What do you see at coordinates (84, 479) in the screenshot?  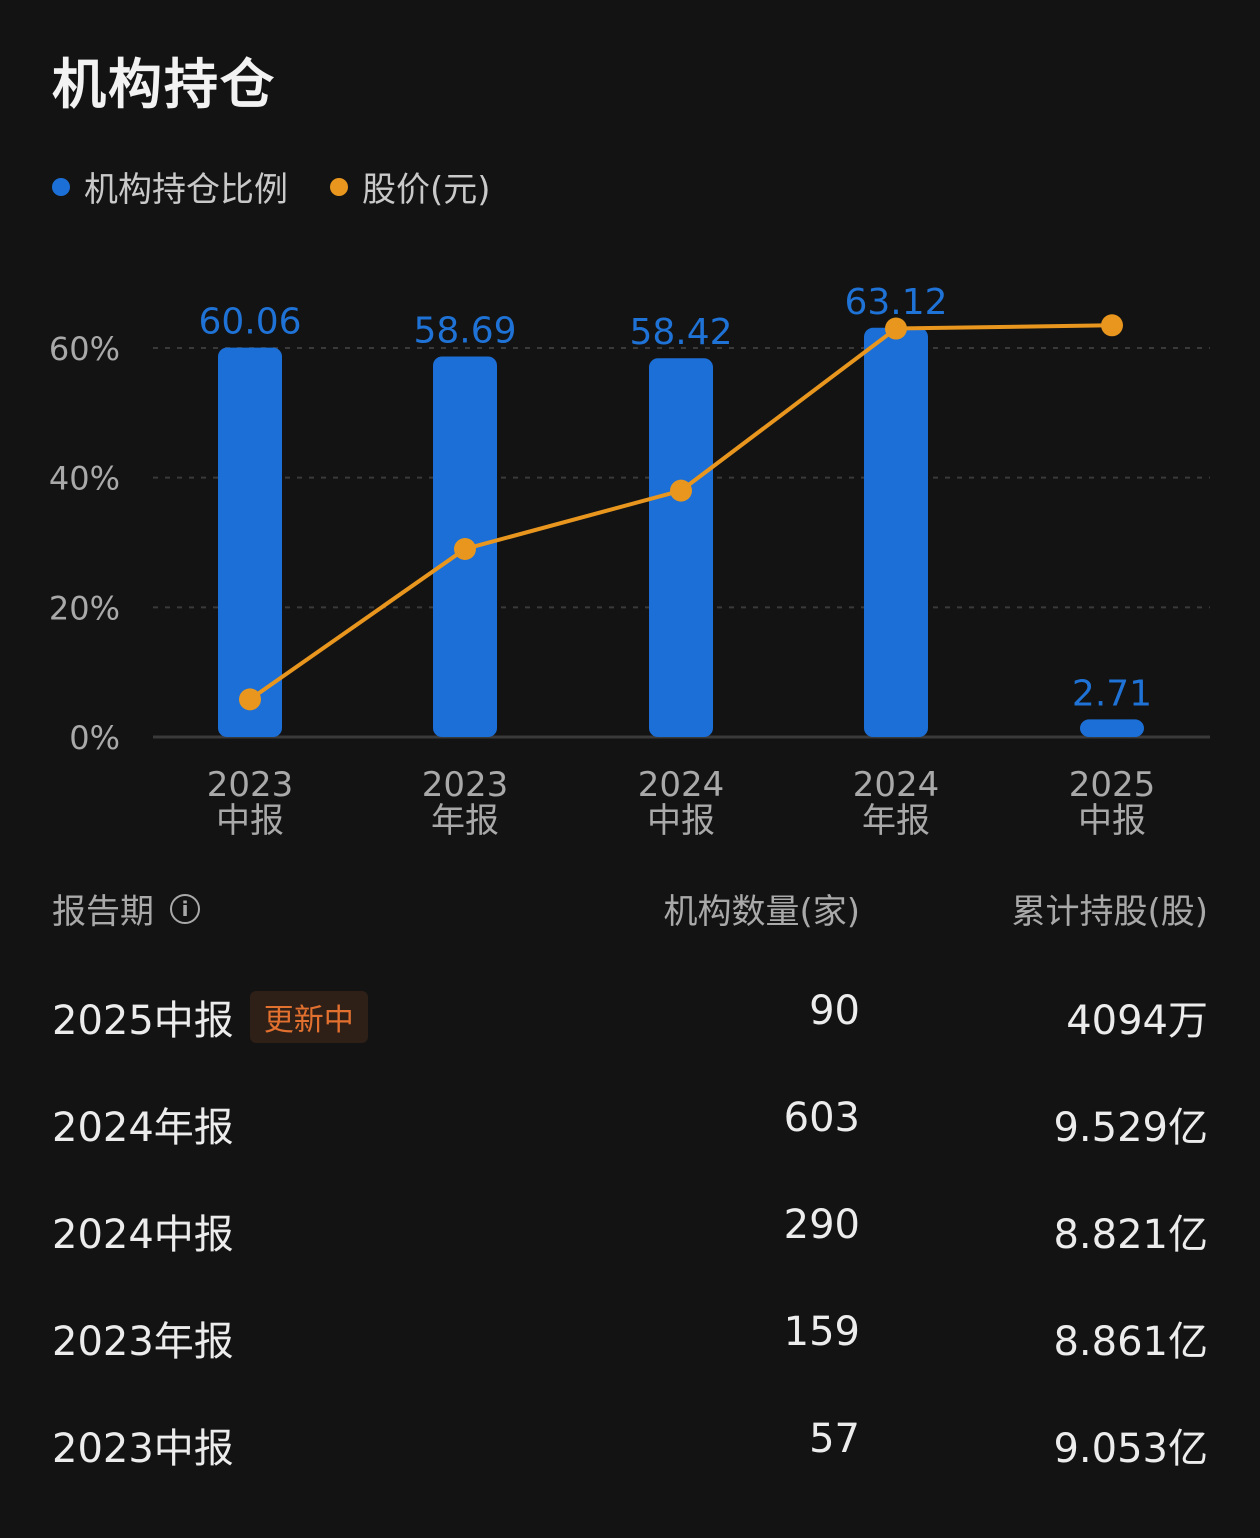 I see `y-tick-label: 40%` at bounding box center [84, 479].